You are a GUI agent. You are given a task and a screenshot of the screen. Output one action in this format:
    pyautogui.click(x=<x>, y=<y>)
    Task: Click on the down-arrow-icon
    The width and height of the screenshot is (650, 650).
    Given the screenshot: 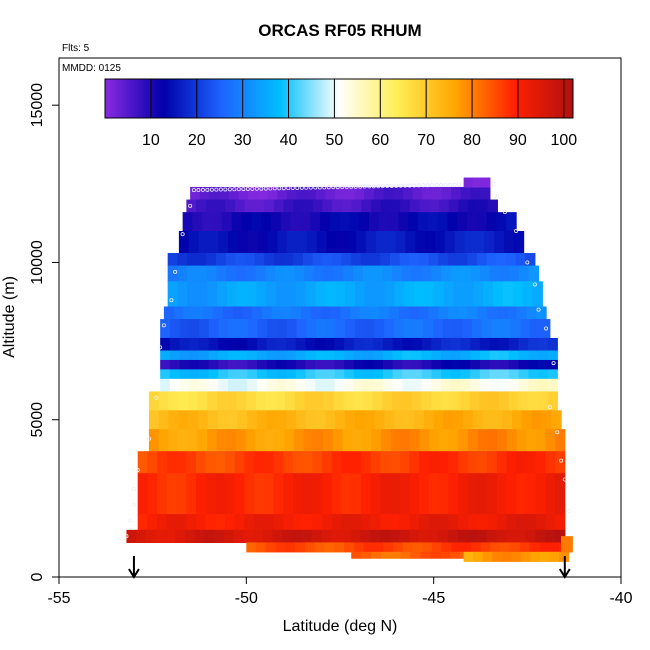 What is the action you would take?
    pyautogui.click(x=134, y=567)
    